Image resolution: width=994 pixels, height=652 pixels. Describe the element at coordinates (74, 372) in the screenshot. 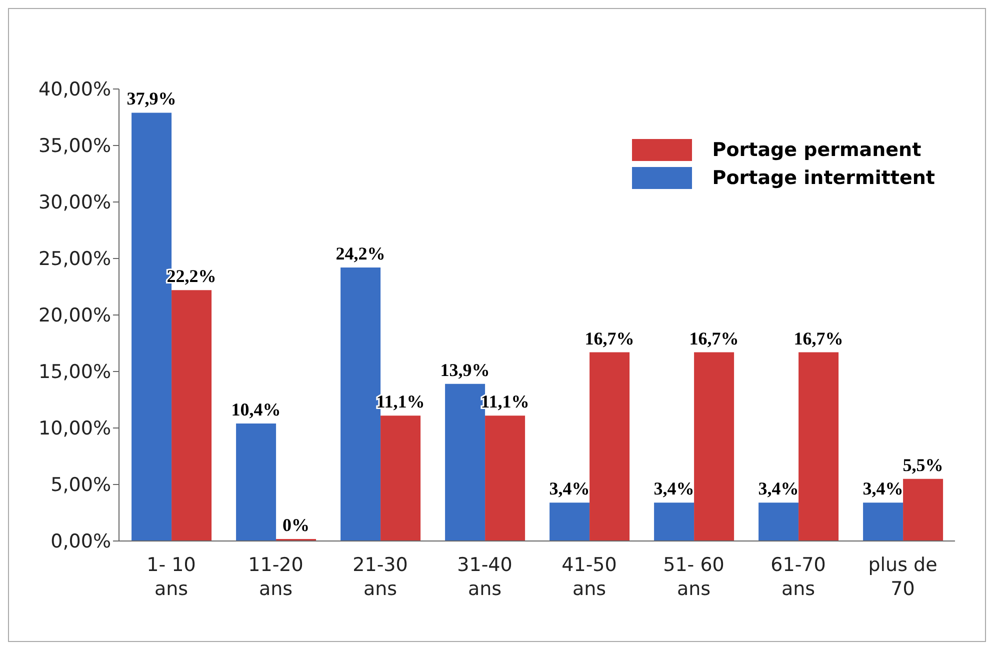

I see `y-tick-label: 15,00%` at that location.